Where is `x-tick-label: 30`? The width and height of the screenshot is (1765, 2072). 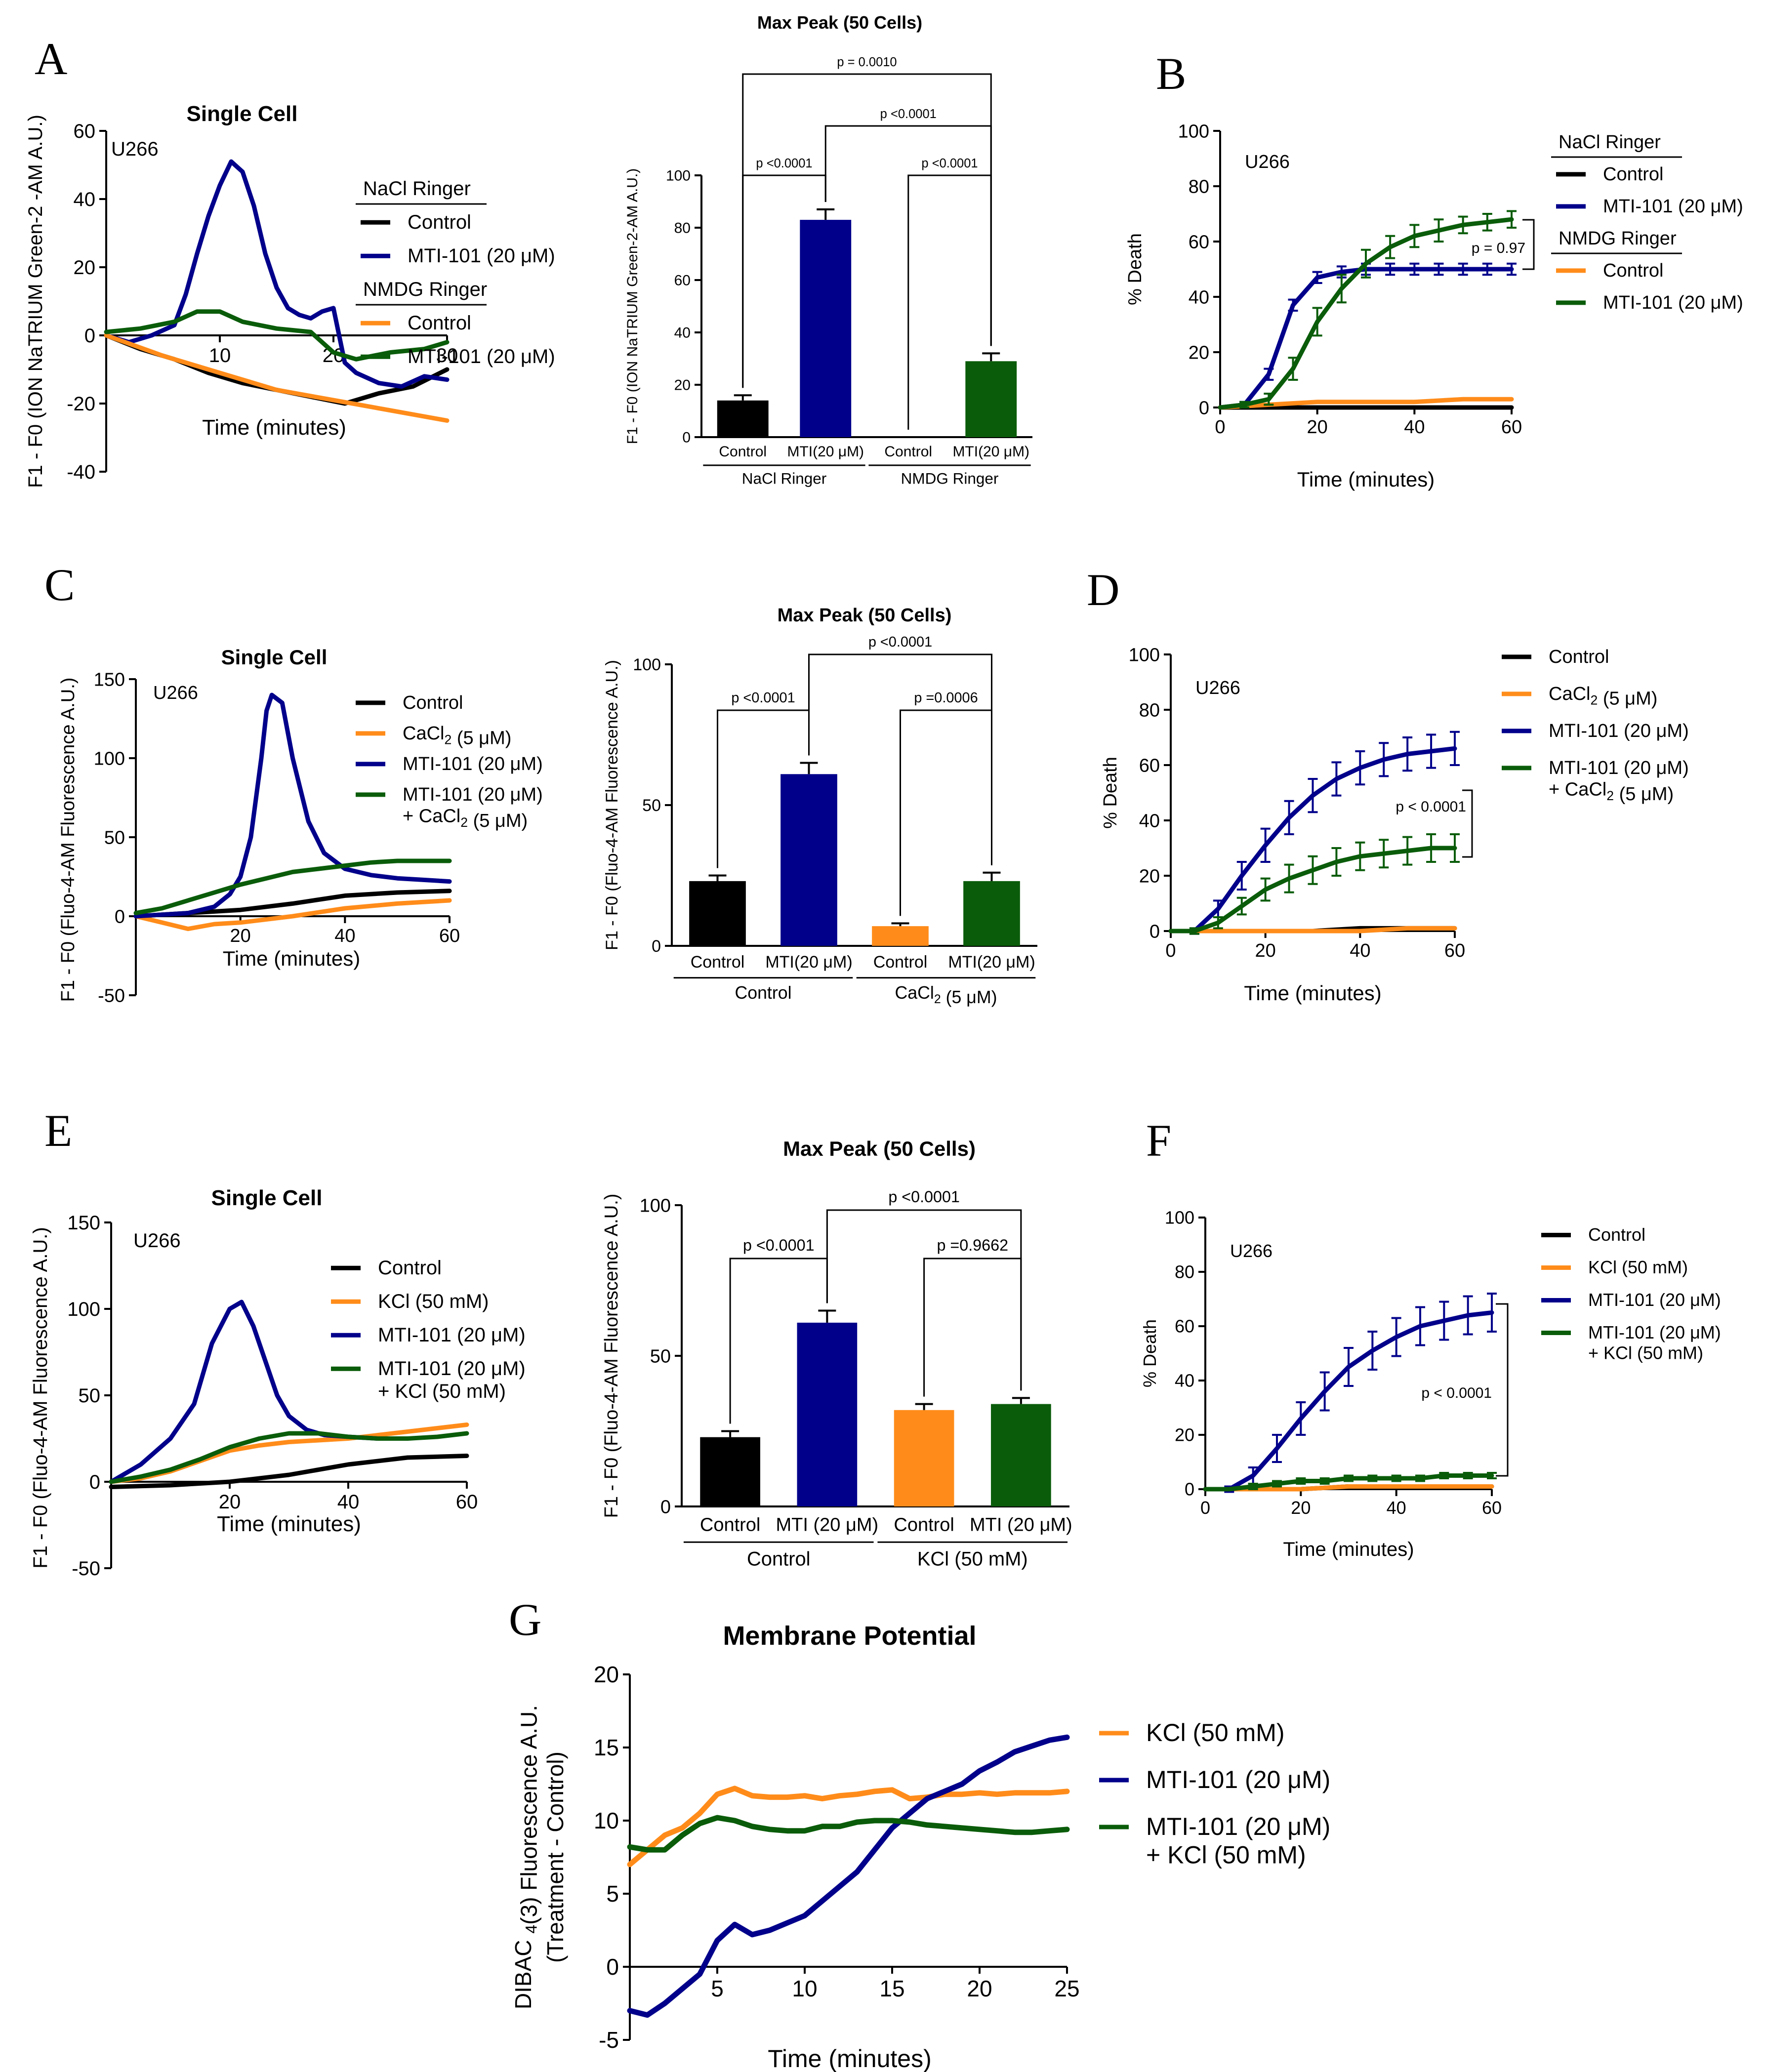 x-tick-label: 30 is located at coordinates (447, 356).